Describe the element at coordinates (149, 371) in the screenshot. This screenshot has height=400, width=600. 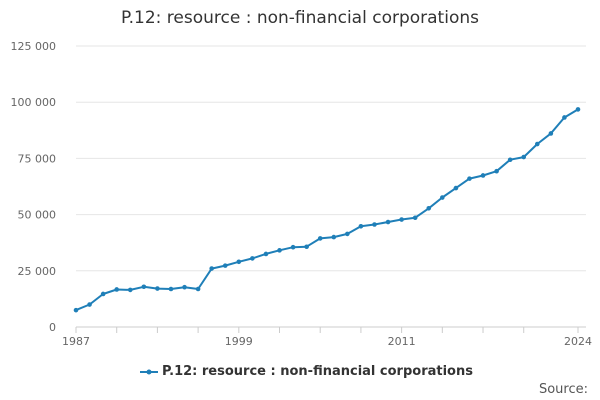
I see `legend-swatch` at that location.